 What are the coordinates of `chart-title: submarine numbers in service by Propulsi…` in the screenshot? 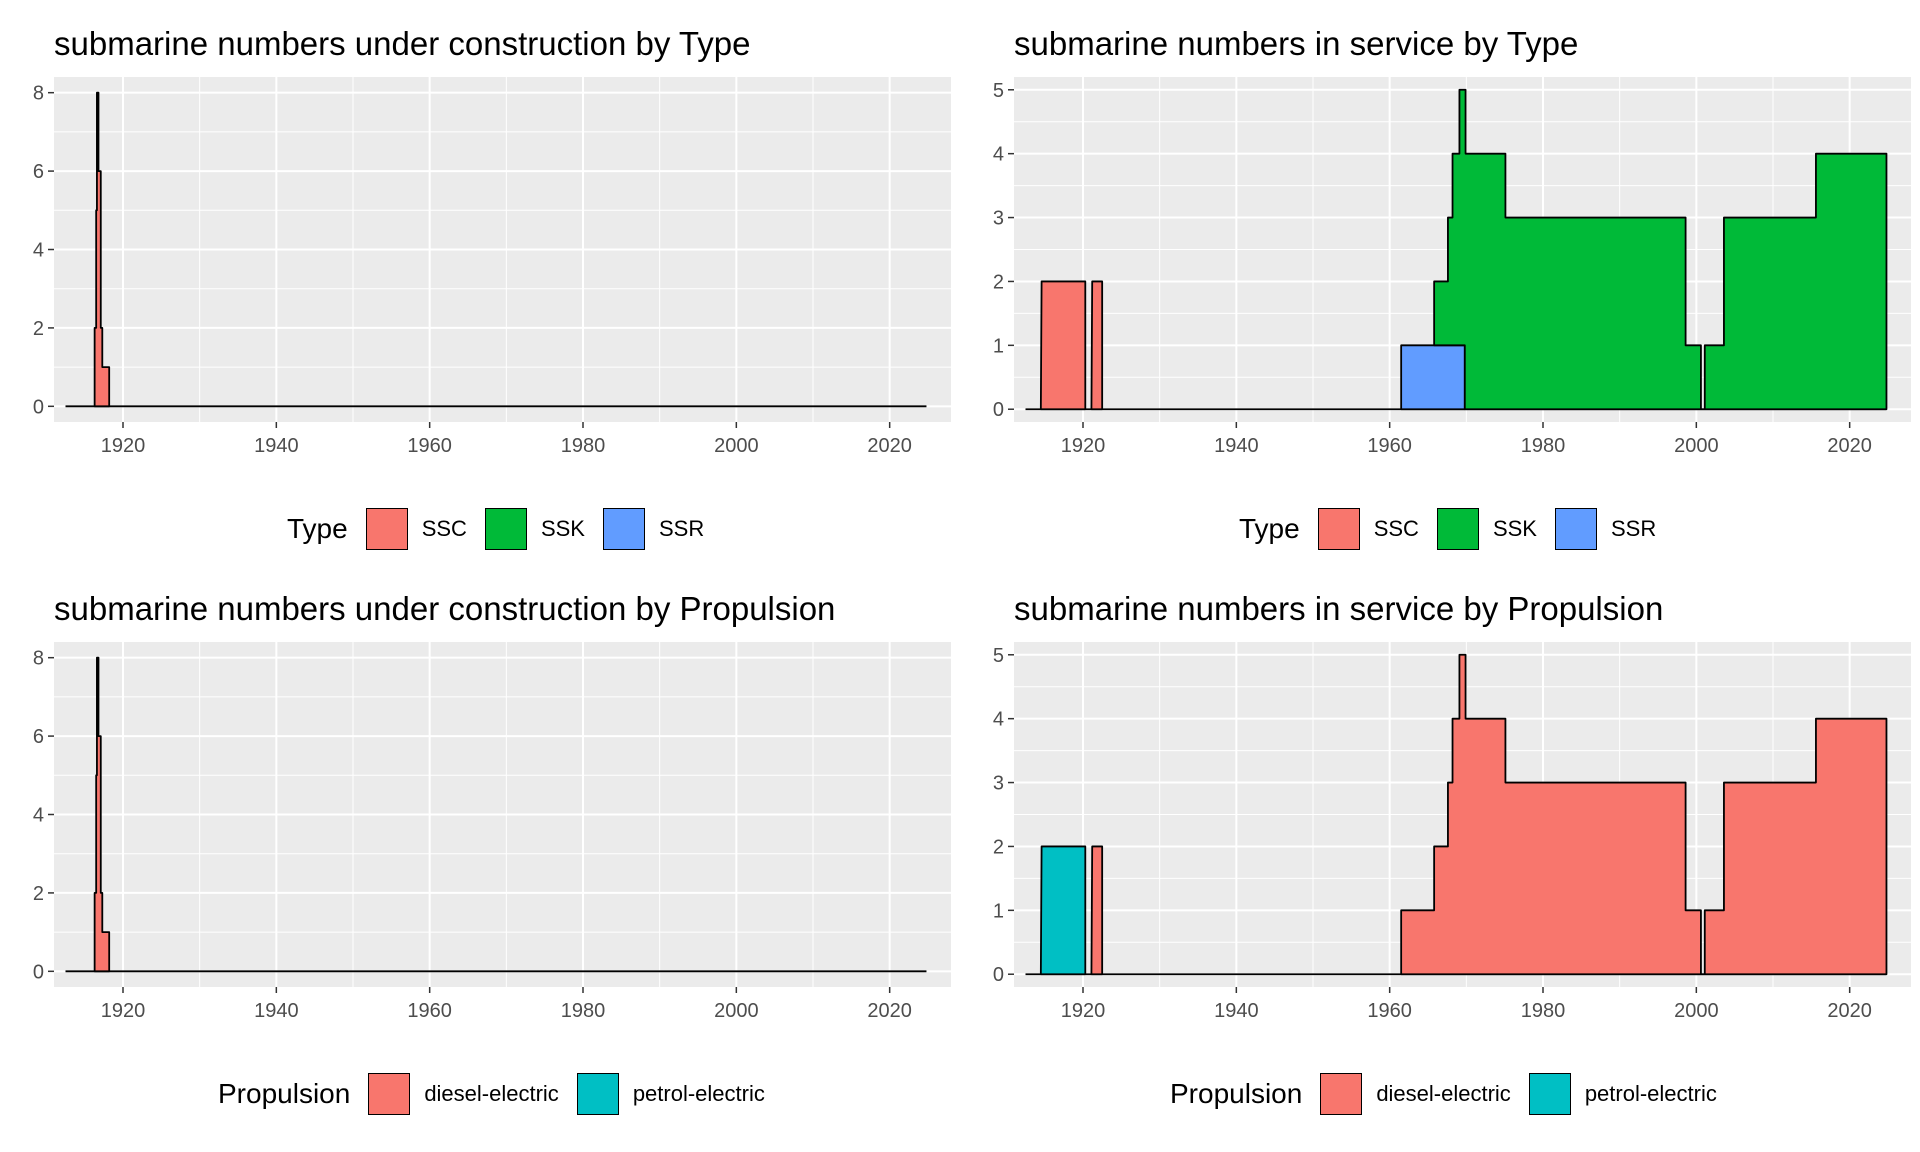 It's located at (1339, 608).